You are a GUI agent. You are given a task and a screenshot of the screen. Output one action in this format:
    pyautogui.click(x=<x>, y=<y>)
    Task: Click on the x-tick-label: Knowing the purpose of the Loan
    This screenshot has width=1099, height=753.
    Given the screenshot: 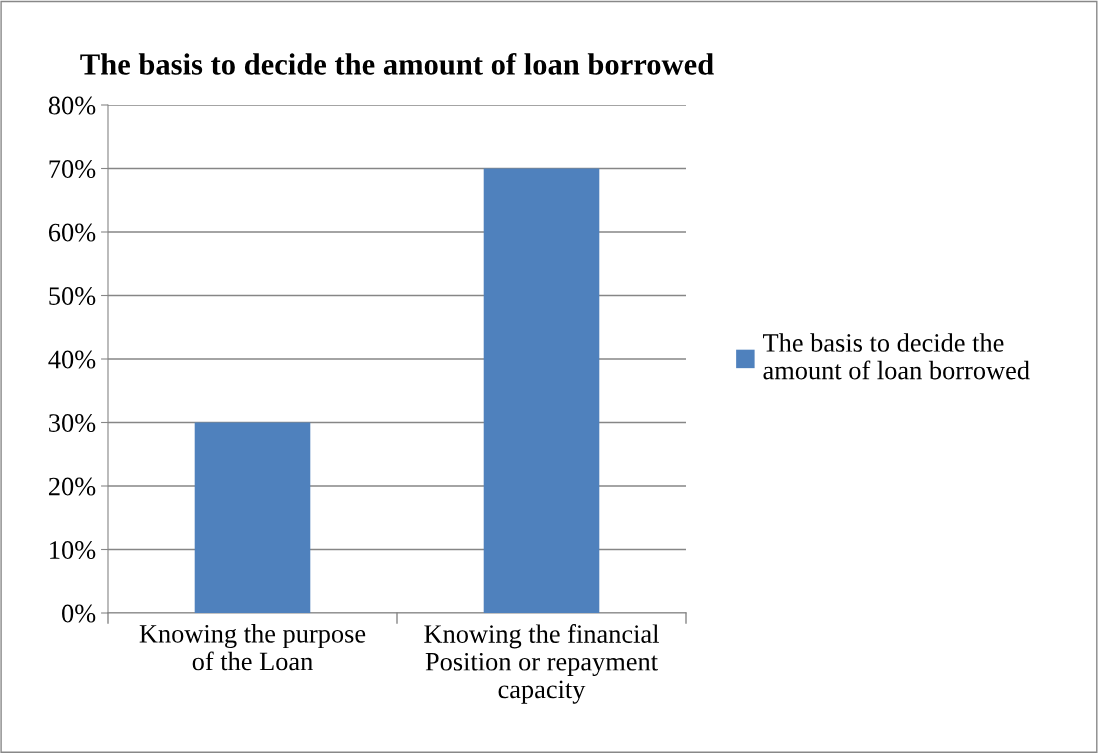 What is the action you would take?
    pyautogui.click(x=252, y=647)
    